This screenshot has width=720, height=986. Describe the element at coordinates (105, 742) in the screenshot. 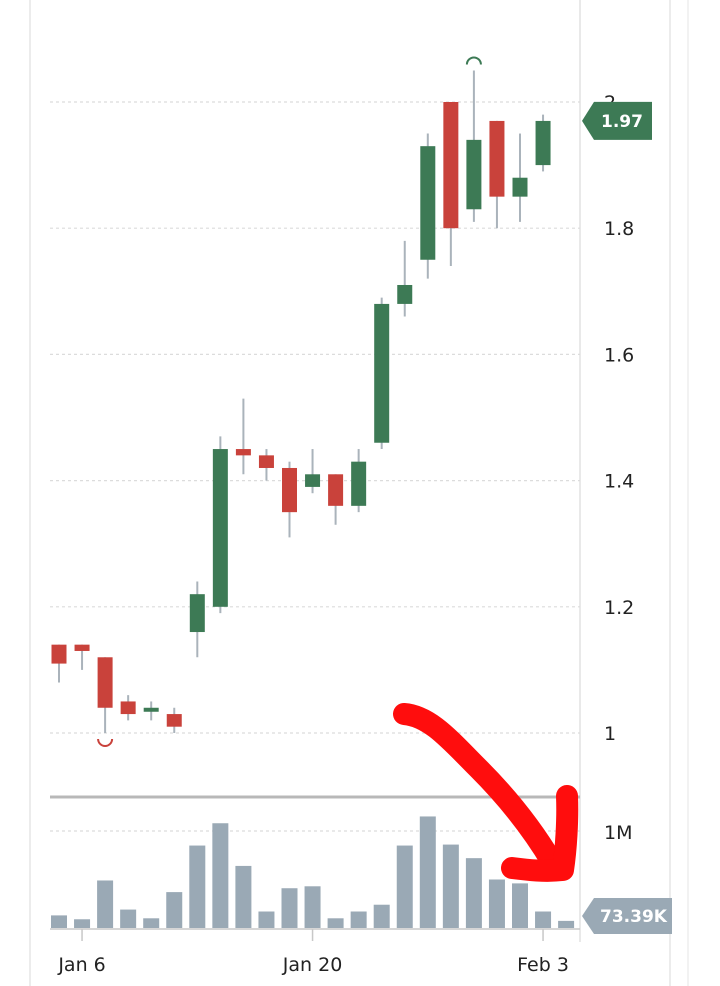

I see `period-low-marker` at that location.